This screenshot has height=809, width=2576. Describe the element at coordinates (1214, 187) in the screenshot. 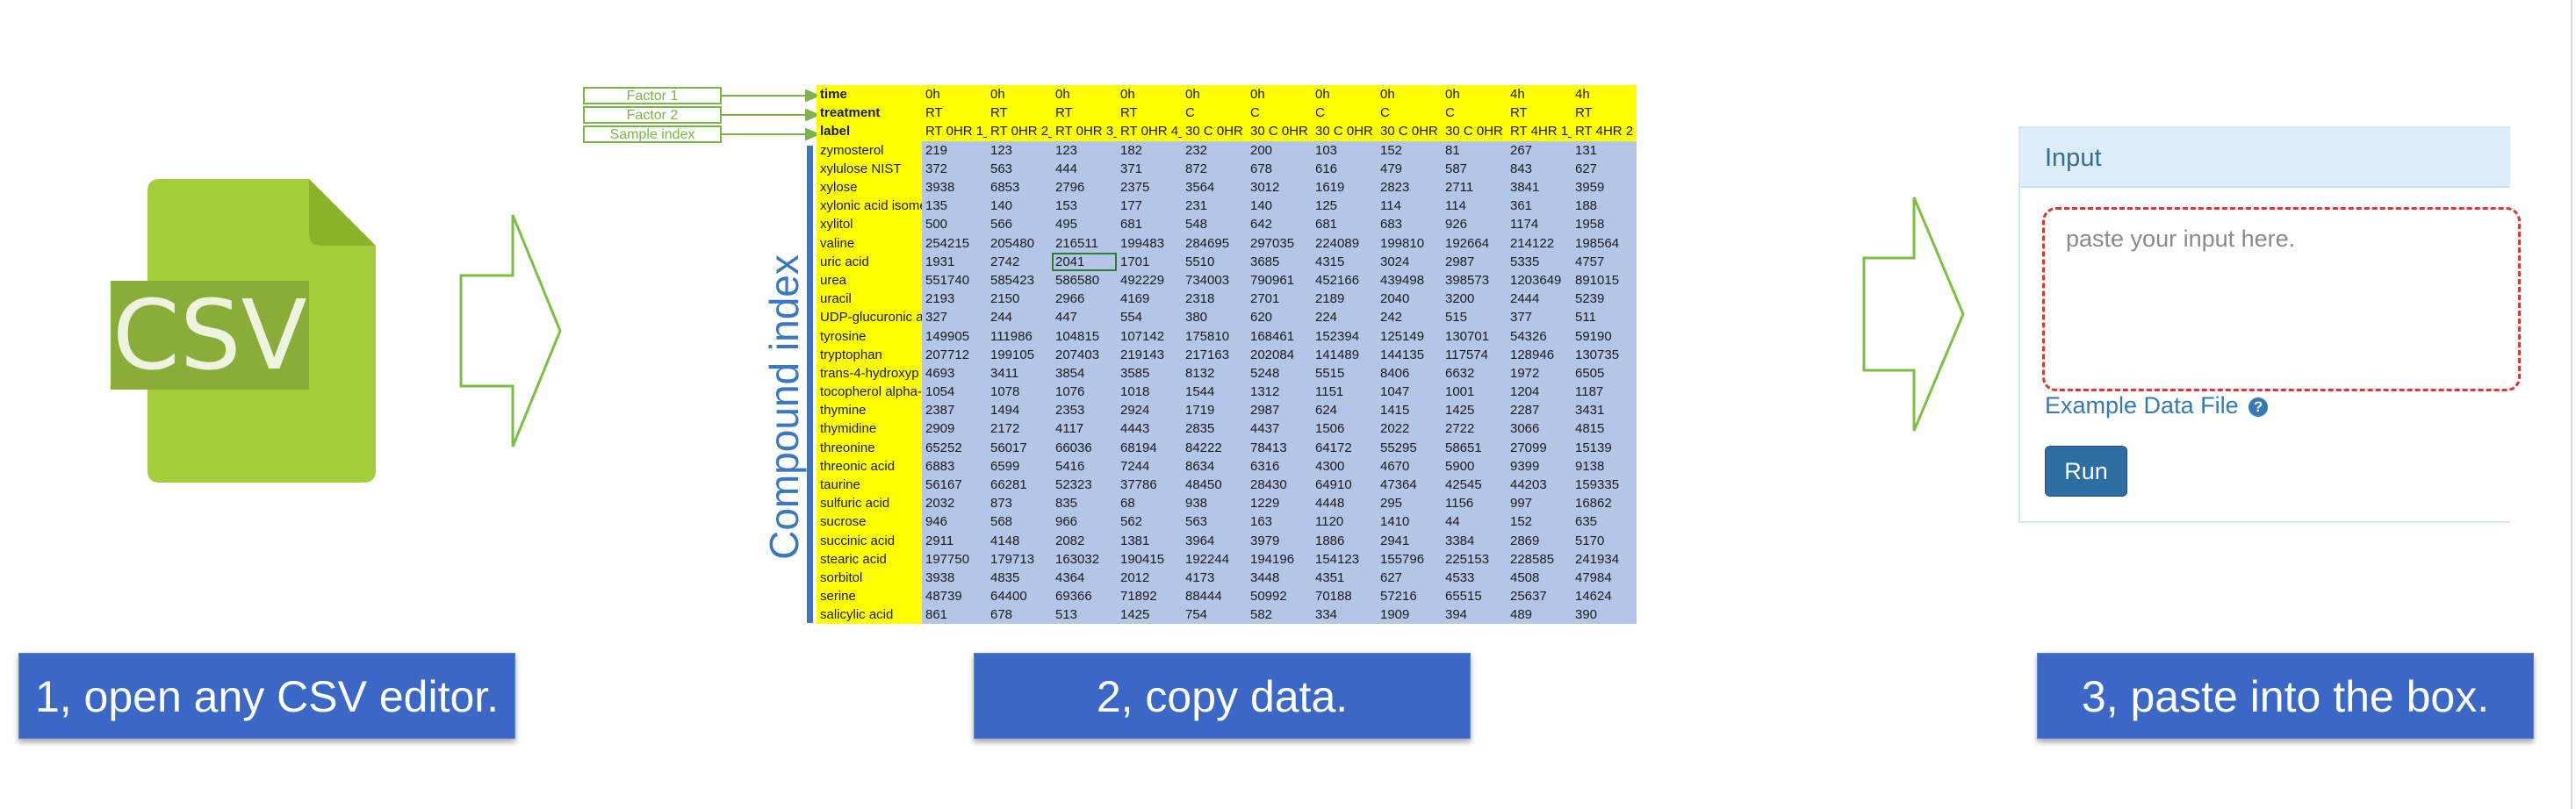

I see `table-cell: 3564` at that location.